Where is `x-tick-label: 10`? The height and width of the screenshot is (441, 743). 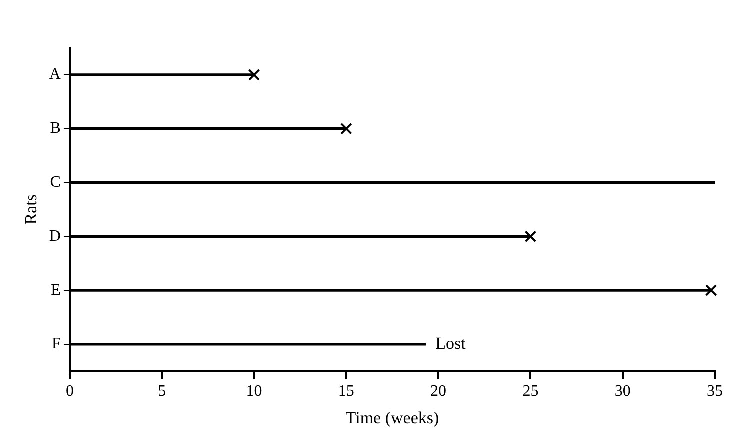 x-tick-label: 10 is located at coordinates (254, 391).